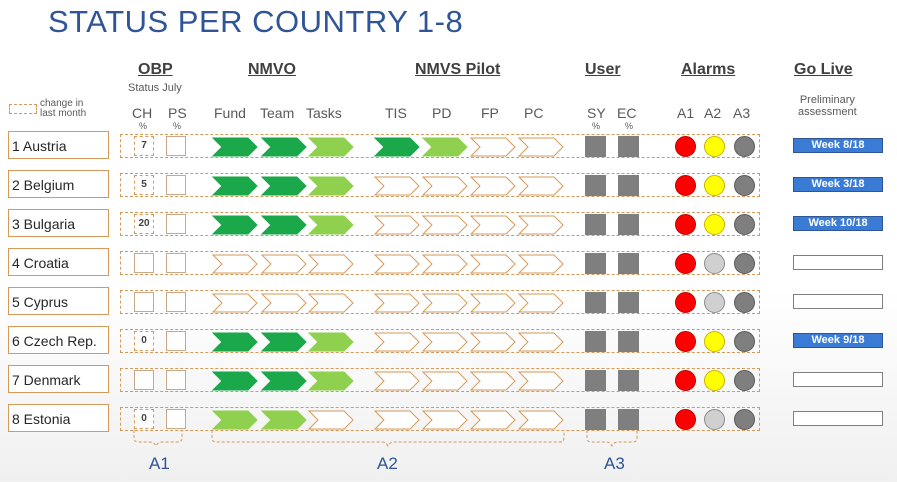 The width and height of the screenshot is (897, 482). Describe the element at coordinates (324, 113) in the screenshot. I see `col-tasks: Tasks` at that location.